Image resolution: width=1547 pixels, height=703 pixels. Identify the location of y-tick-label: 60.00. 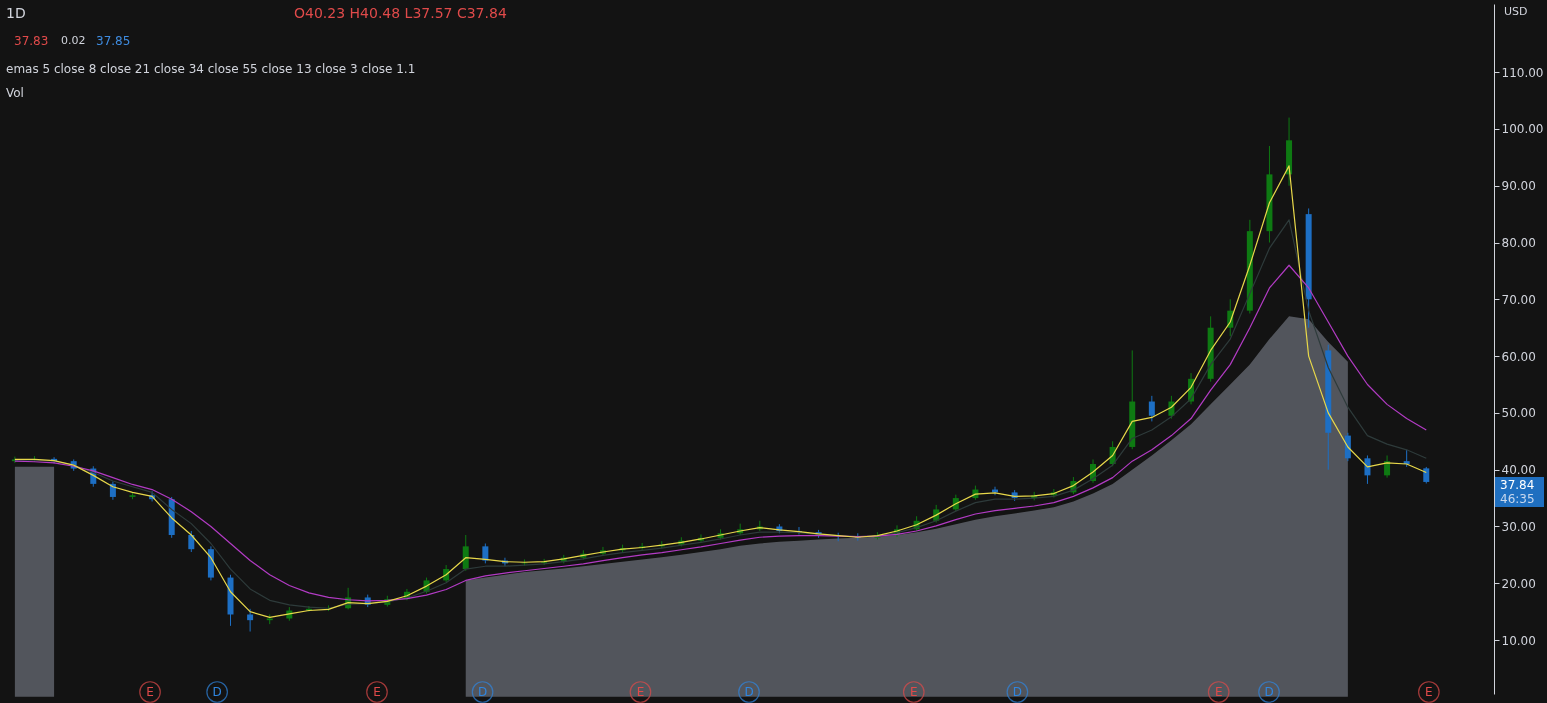
(1518, 356).